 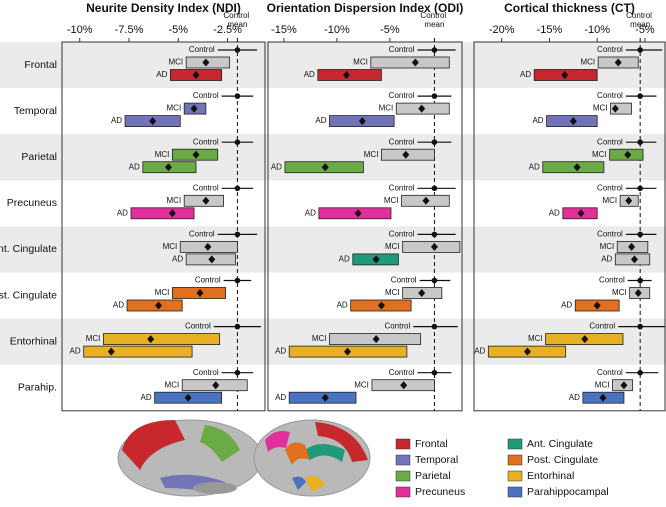 What do you see at coordinates (39, 157) in the screenshot?
I see `region-label: Parietal` at bounding box center [39, 157].